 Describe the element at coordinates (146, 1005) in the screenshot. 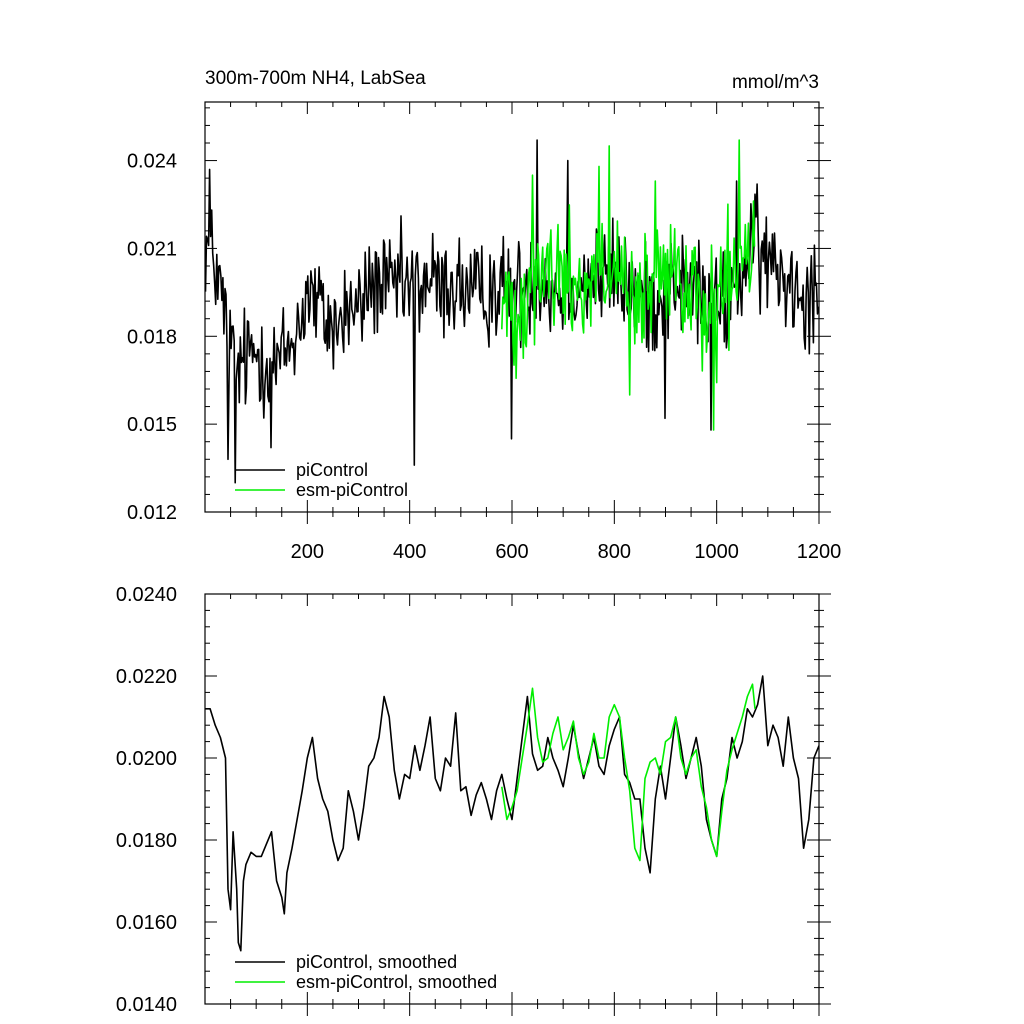

I see `y-tick-label: 0.0140` at that location.